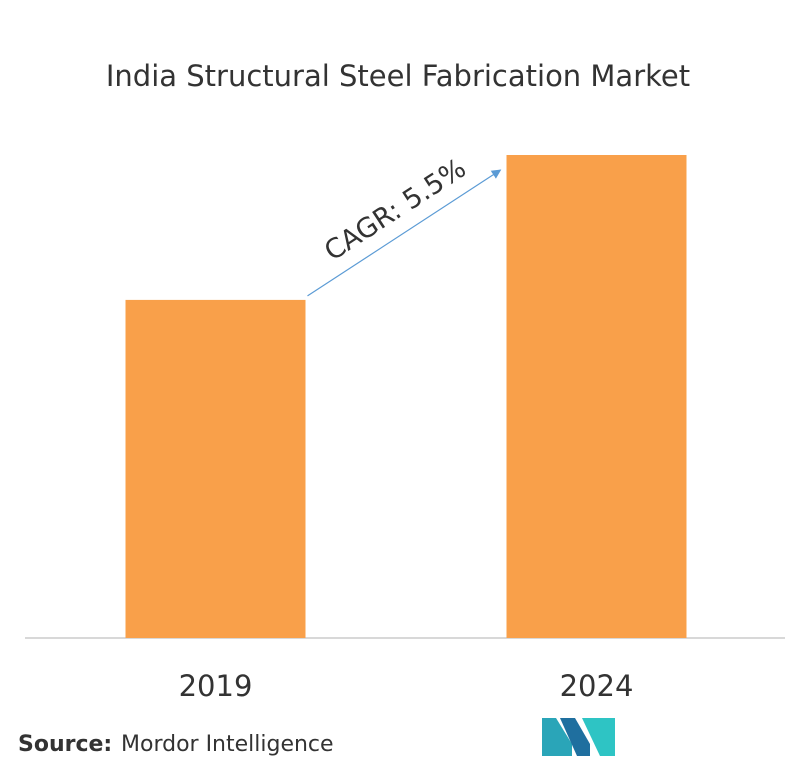 The height and width of the screenshot is (781, 812). What do you see at coordinates (395, 210) in the screenshot?
I see `cagr-label: CAGR: 5.5%` at bounding box center [395, 210].